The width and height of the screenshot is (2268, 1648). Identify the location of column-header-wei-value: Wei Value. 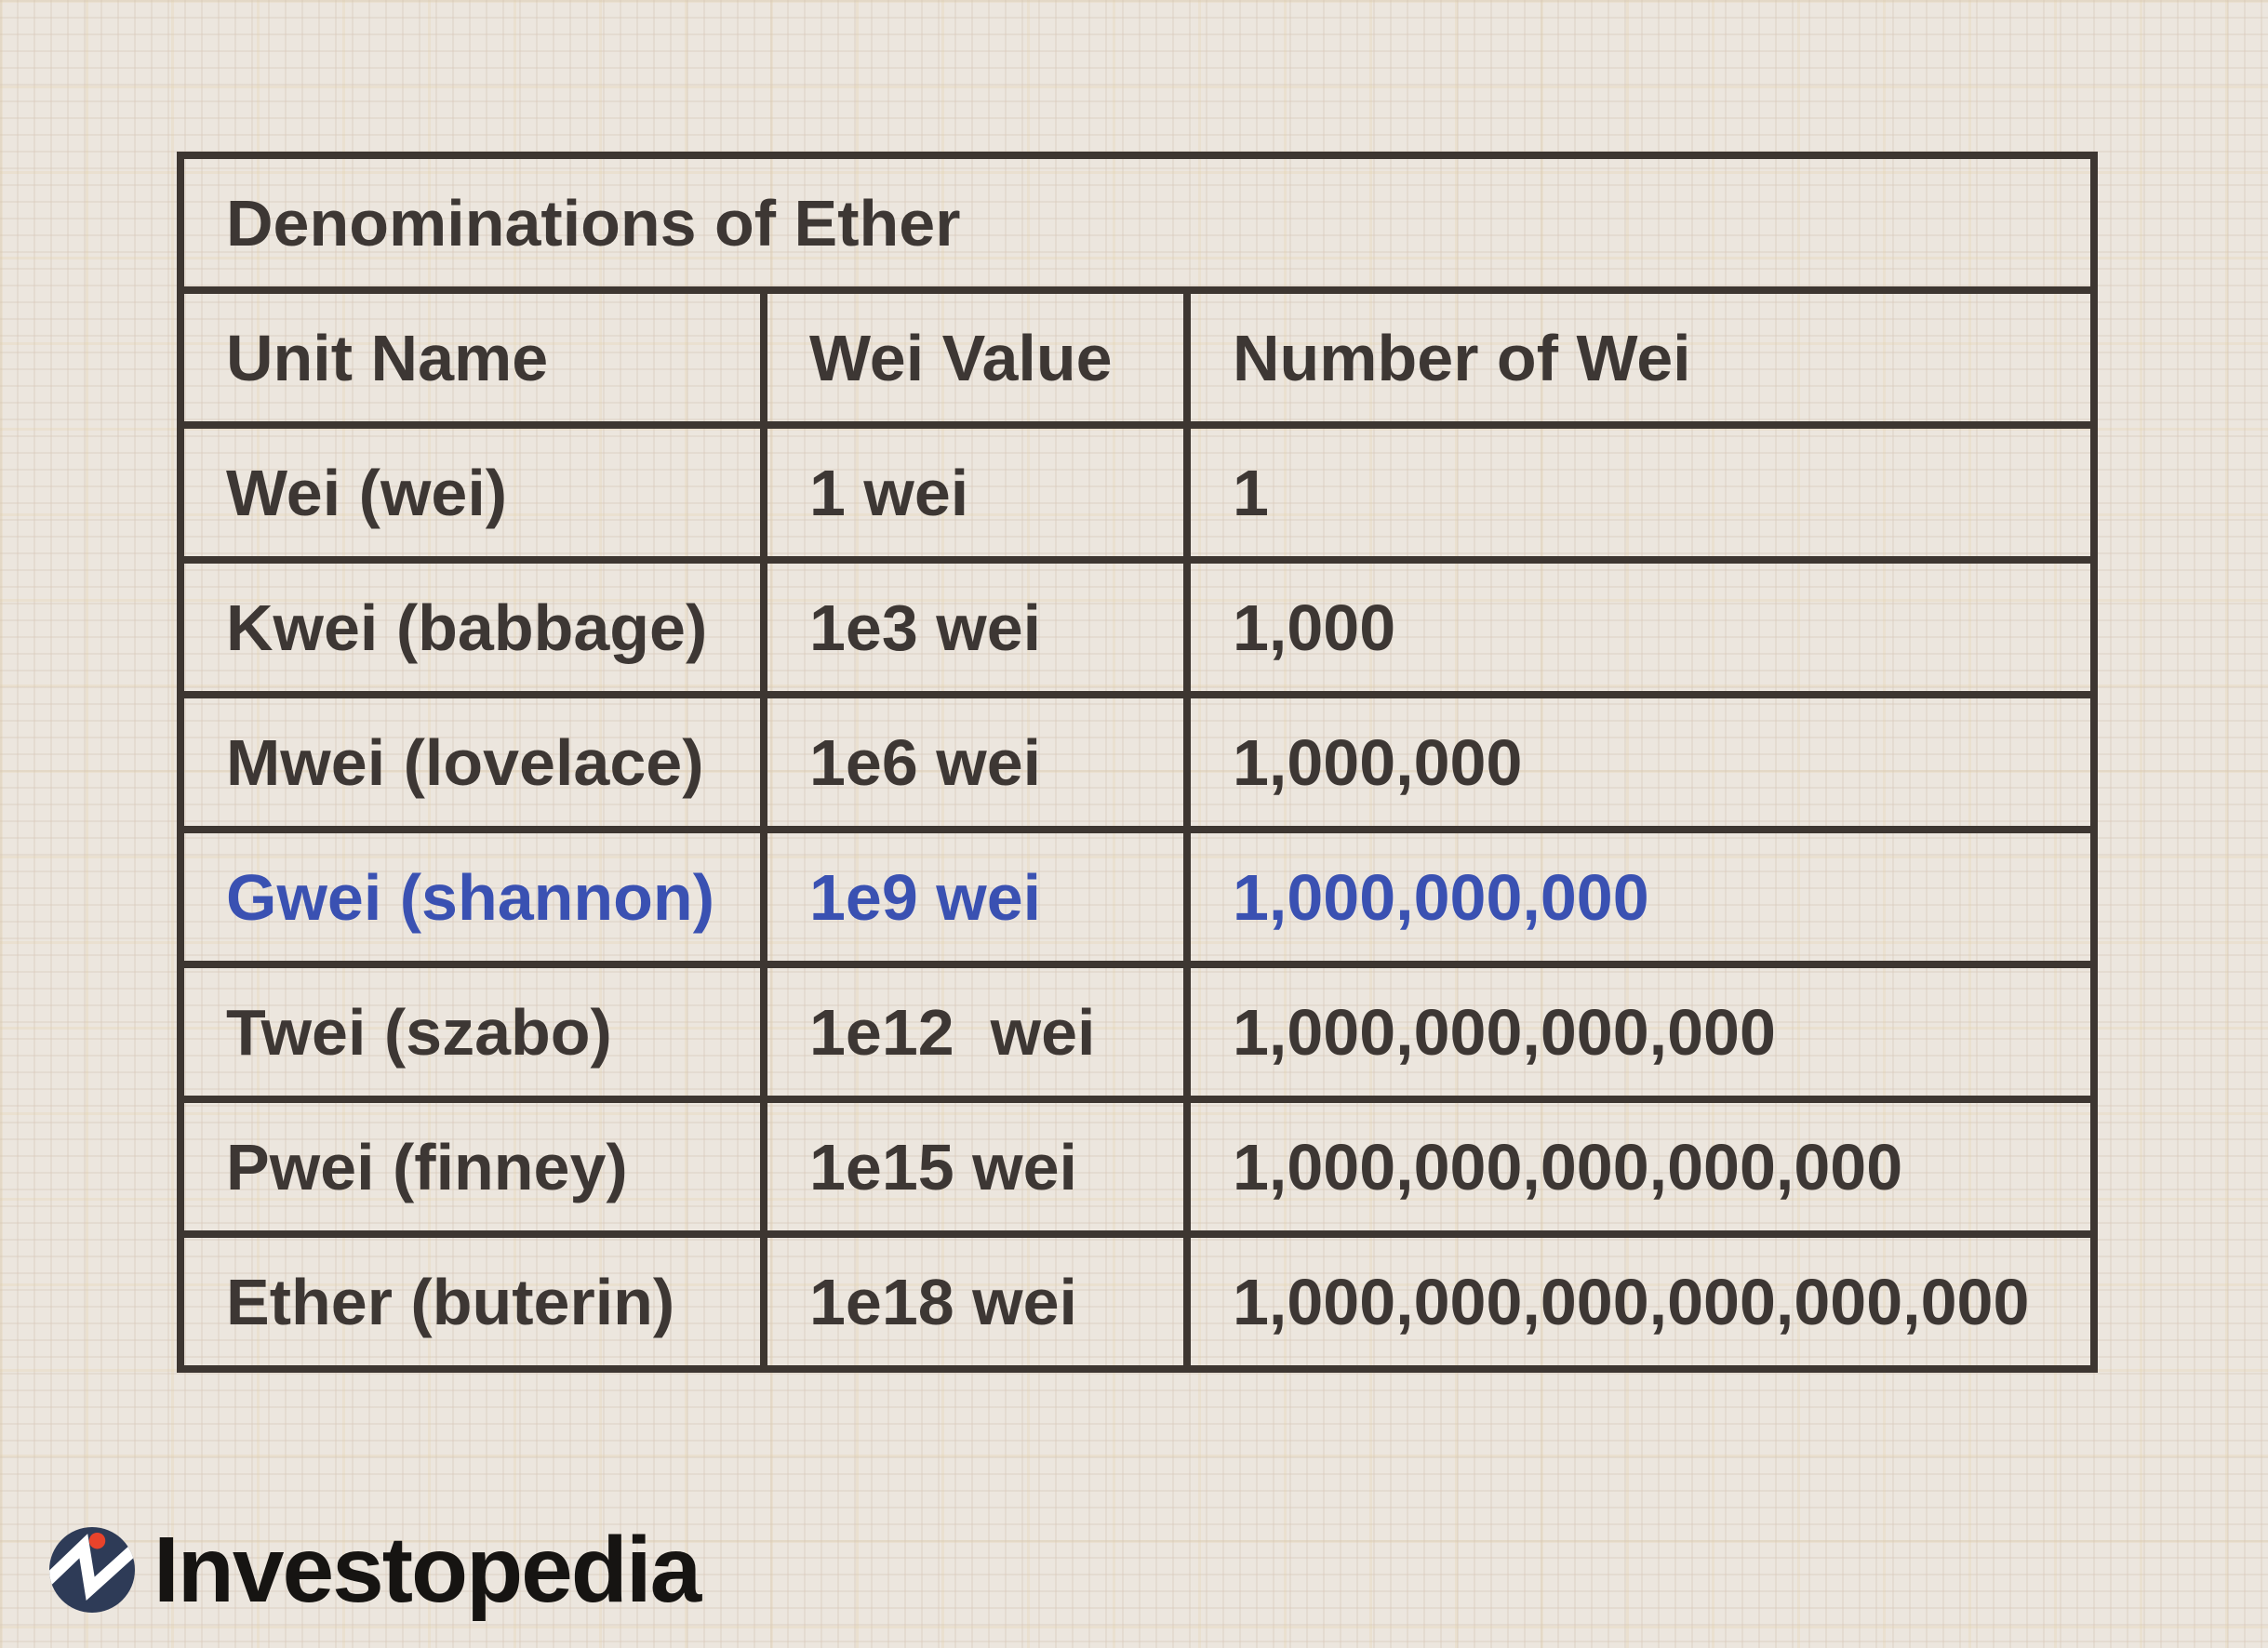
(976, 358).